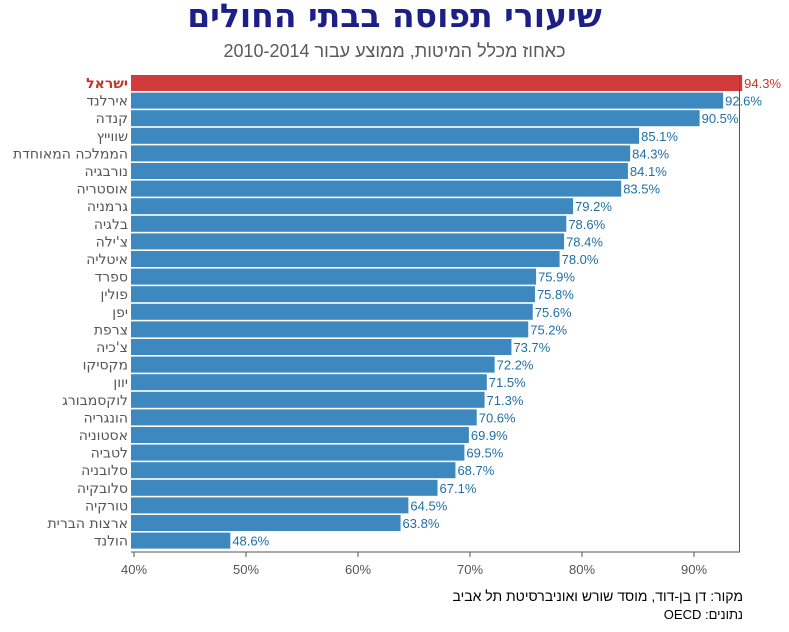 The image size is (789, 632). What do you see at coordinates (112, 137) in the screenshot?
I see `category-label: שווייץ` at bounding box center [112, 137].